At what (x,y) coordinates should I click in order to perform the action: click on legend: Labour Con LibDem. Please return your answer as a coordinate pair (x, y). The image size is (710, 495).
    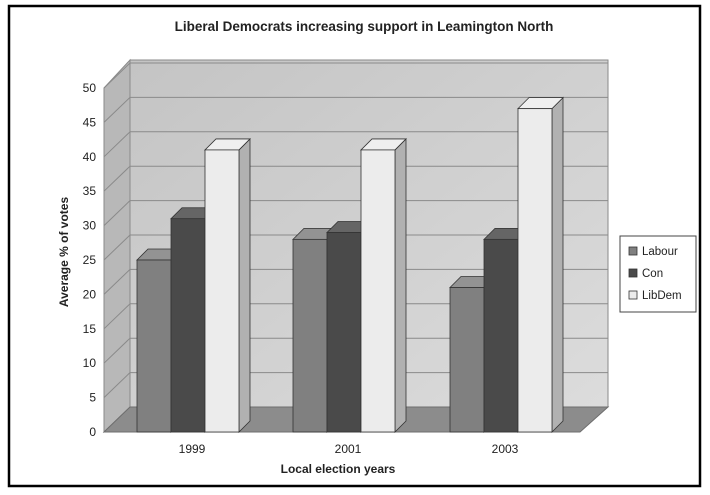
    Looking at the image, I should click on (658, 274).